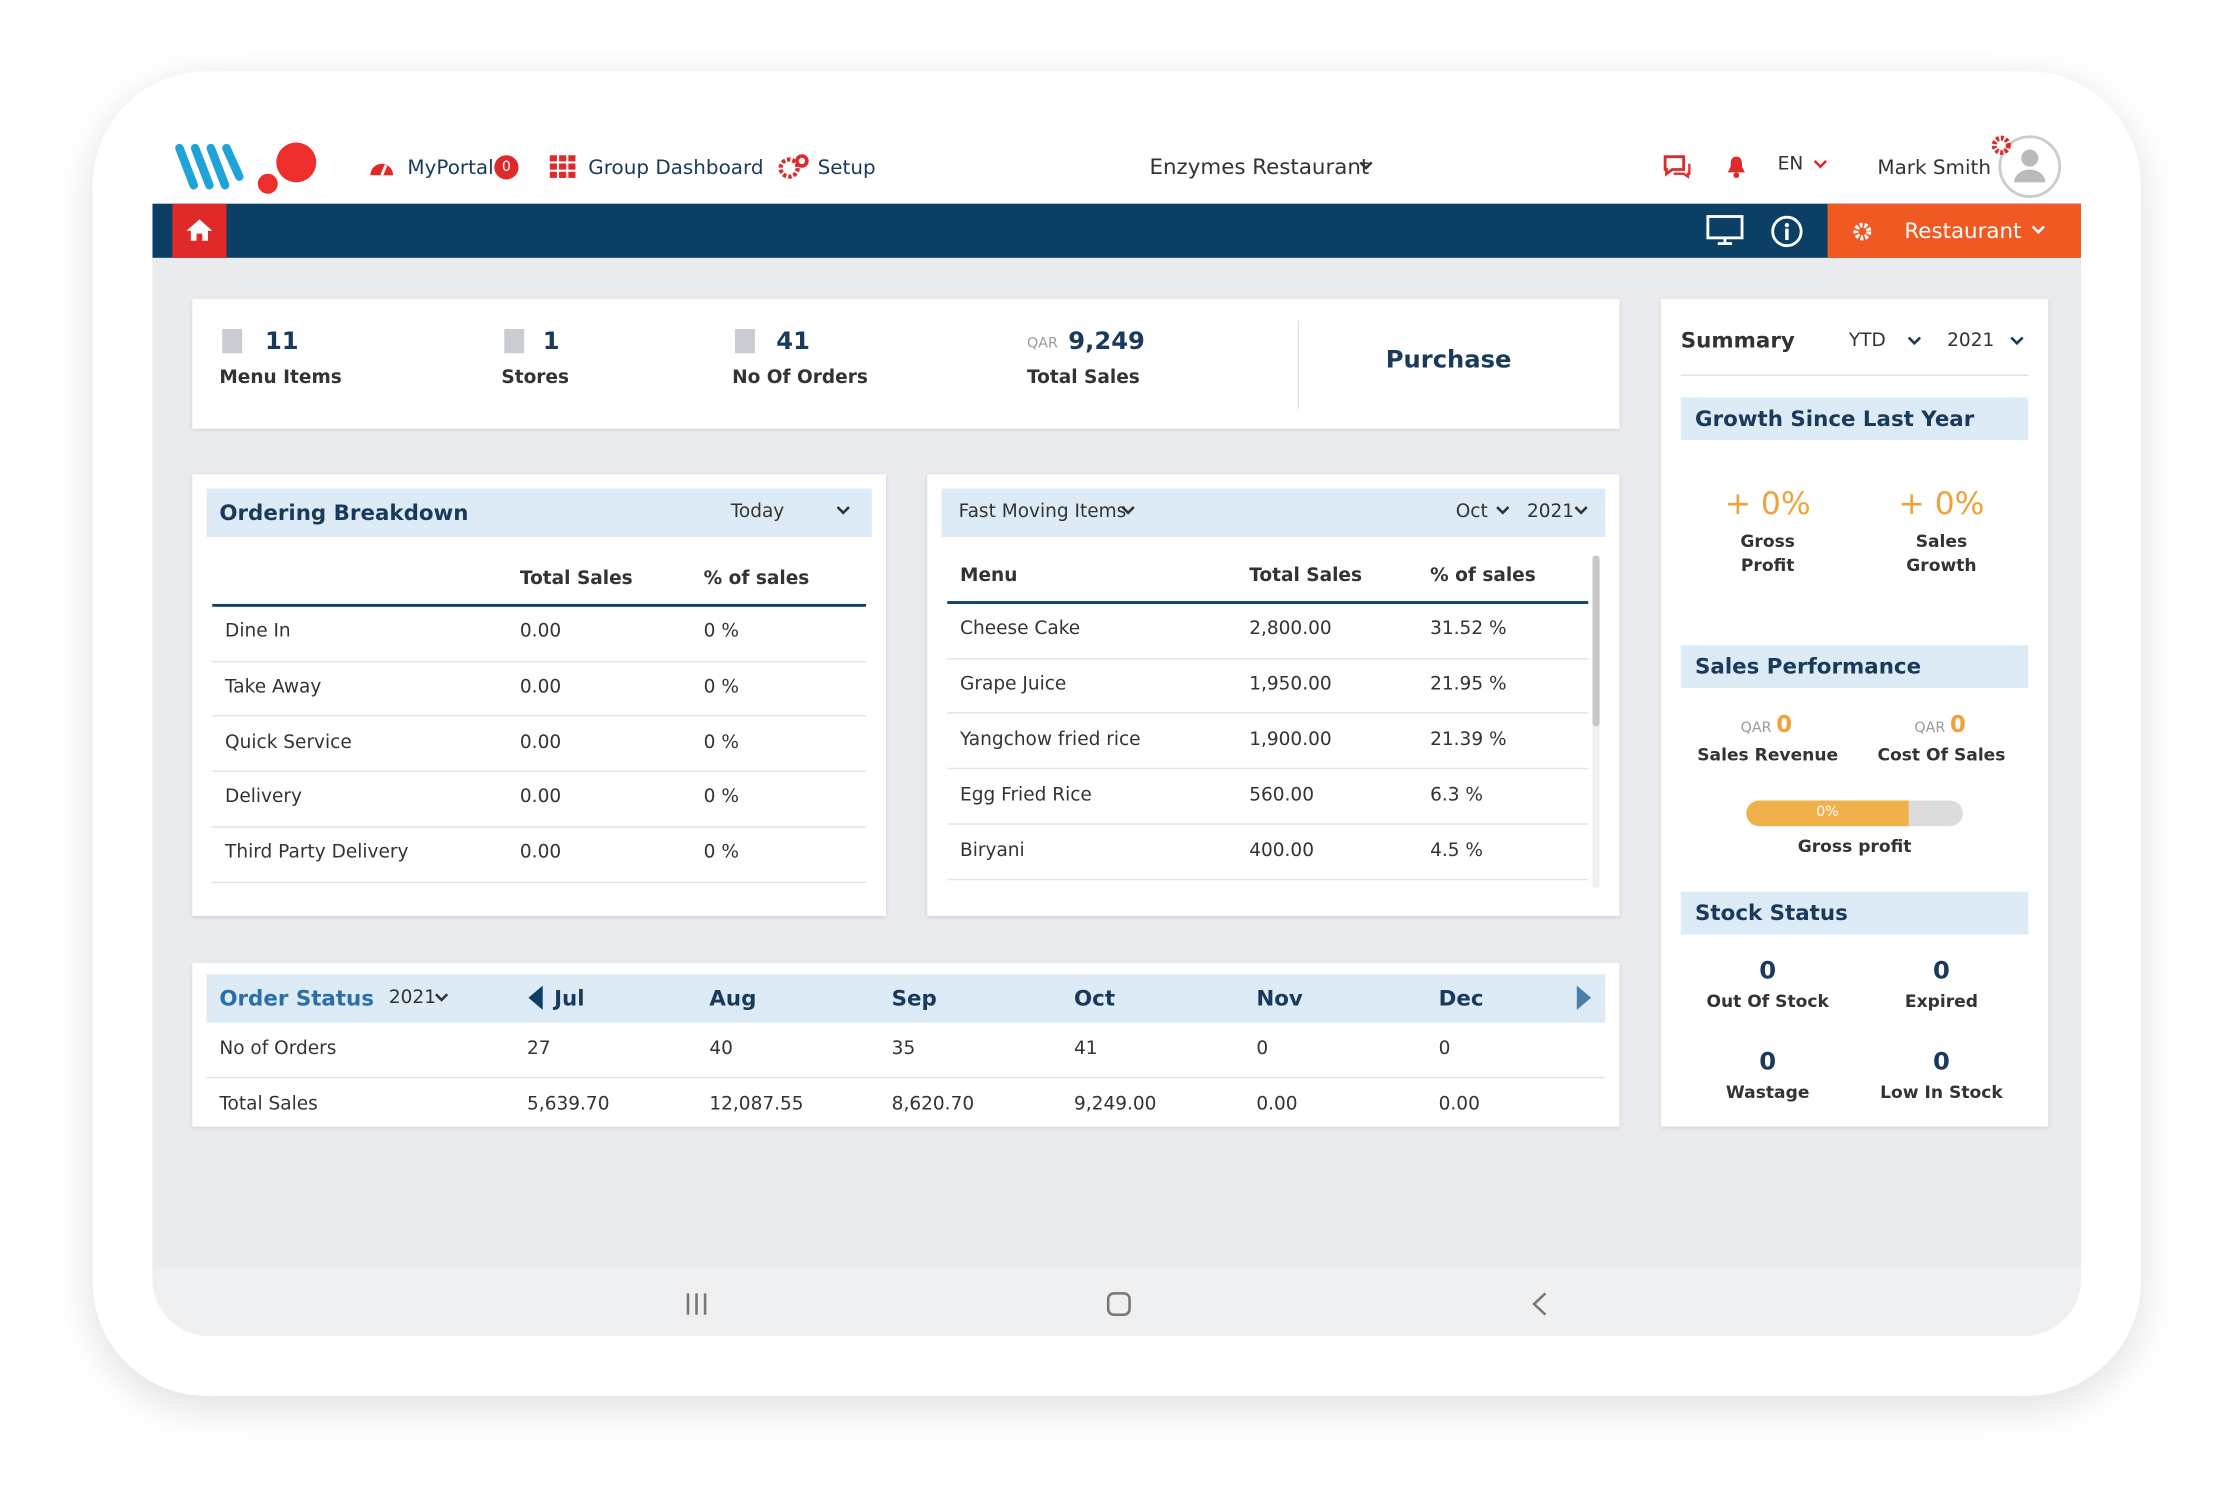 The image size is (2222, 1502). What do you see at coordinates (1448, 360) in the screenshot?
I see `purchase-link: Purchase` at bounding box center [1448, 360].